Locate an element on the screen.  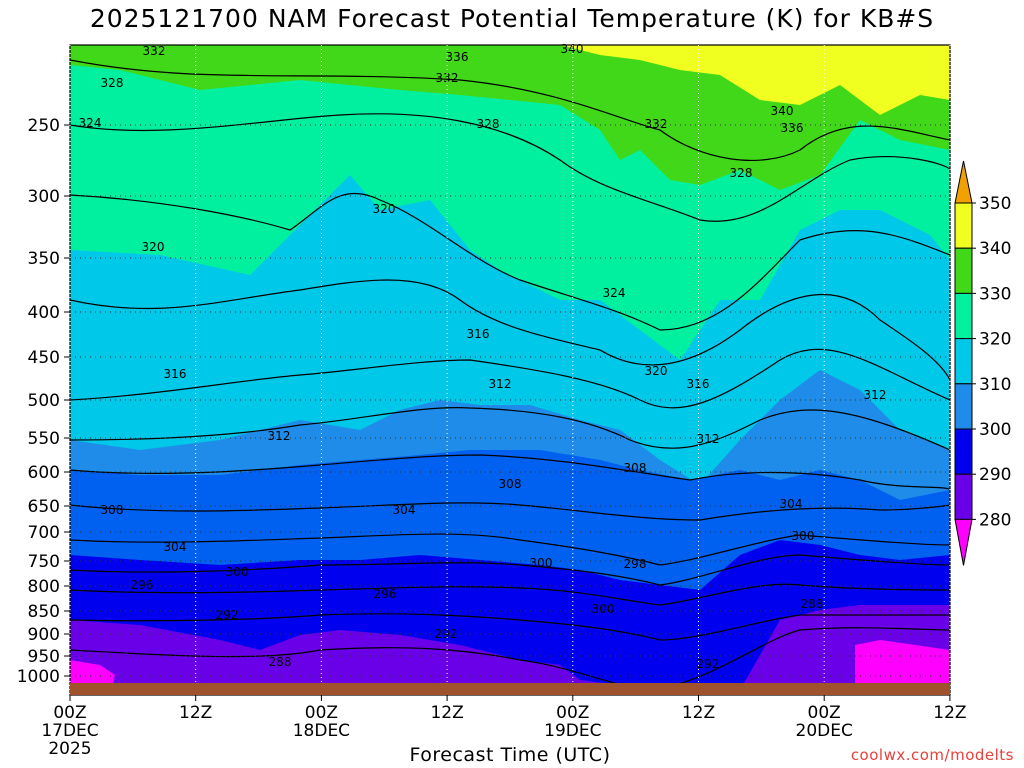
y-tick-label: 400 is located at coordinates (44, 313).